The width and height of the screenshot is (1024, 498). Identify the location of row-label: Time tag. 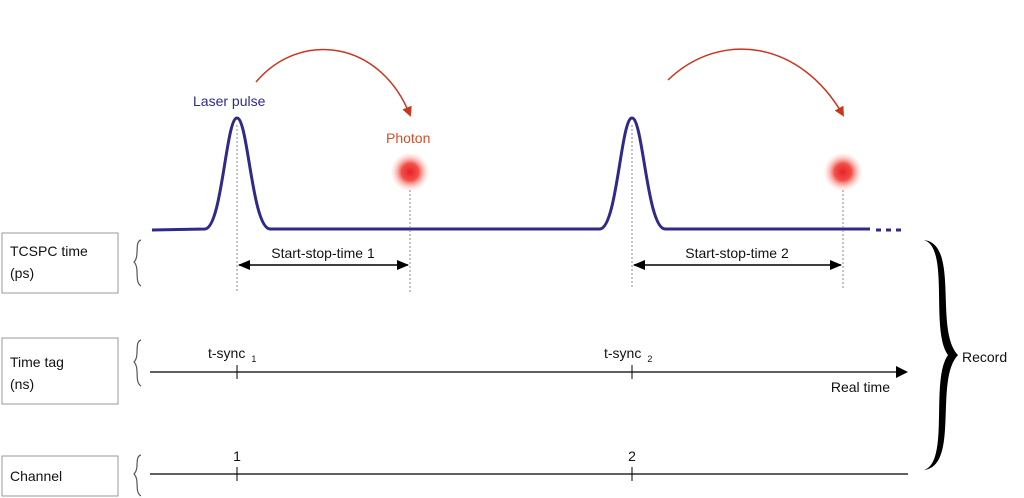
(37, 362).